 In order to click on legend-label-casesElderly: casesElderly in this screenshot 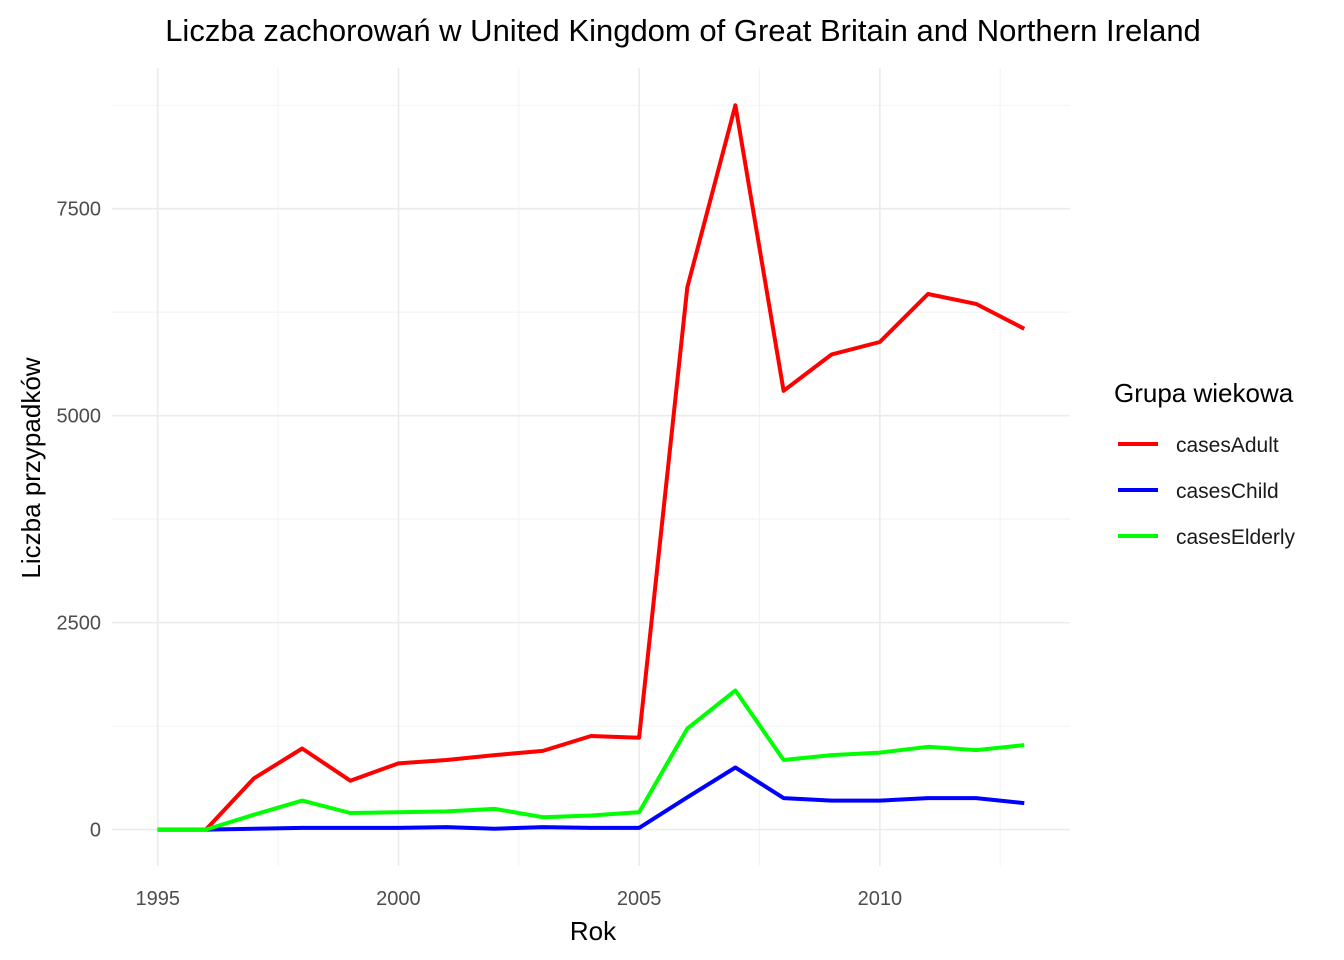, I will do `click(1236, 537)`.